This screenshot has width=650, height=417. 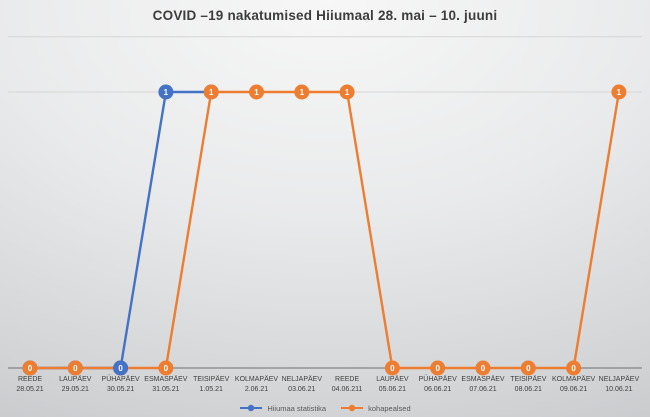 What do you see at coordinates (120, 389) in the screenshot?
I see `x-axis-label-date: 30.05.21` at bounding box center [120, 389].